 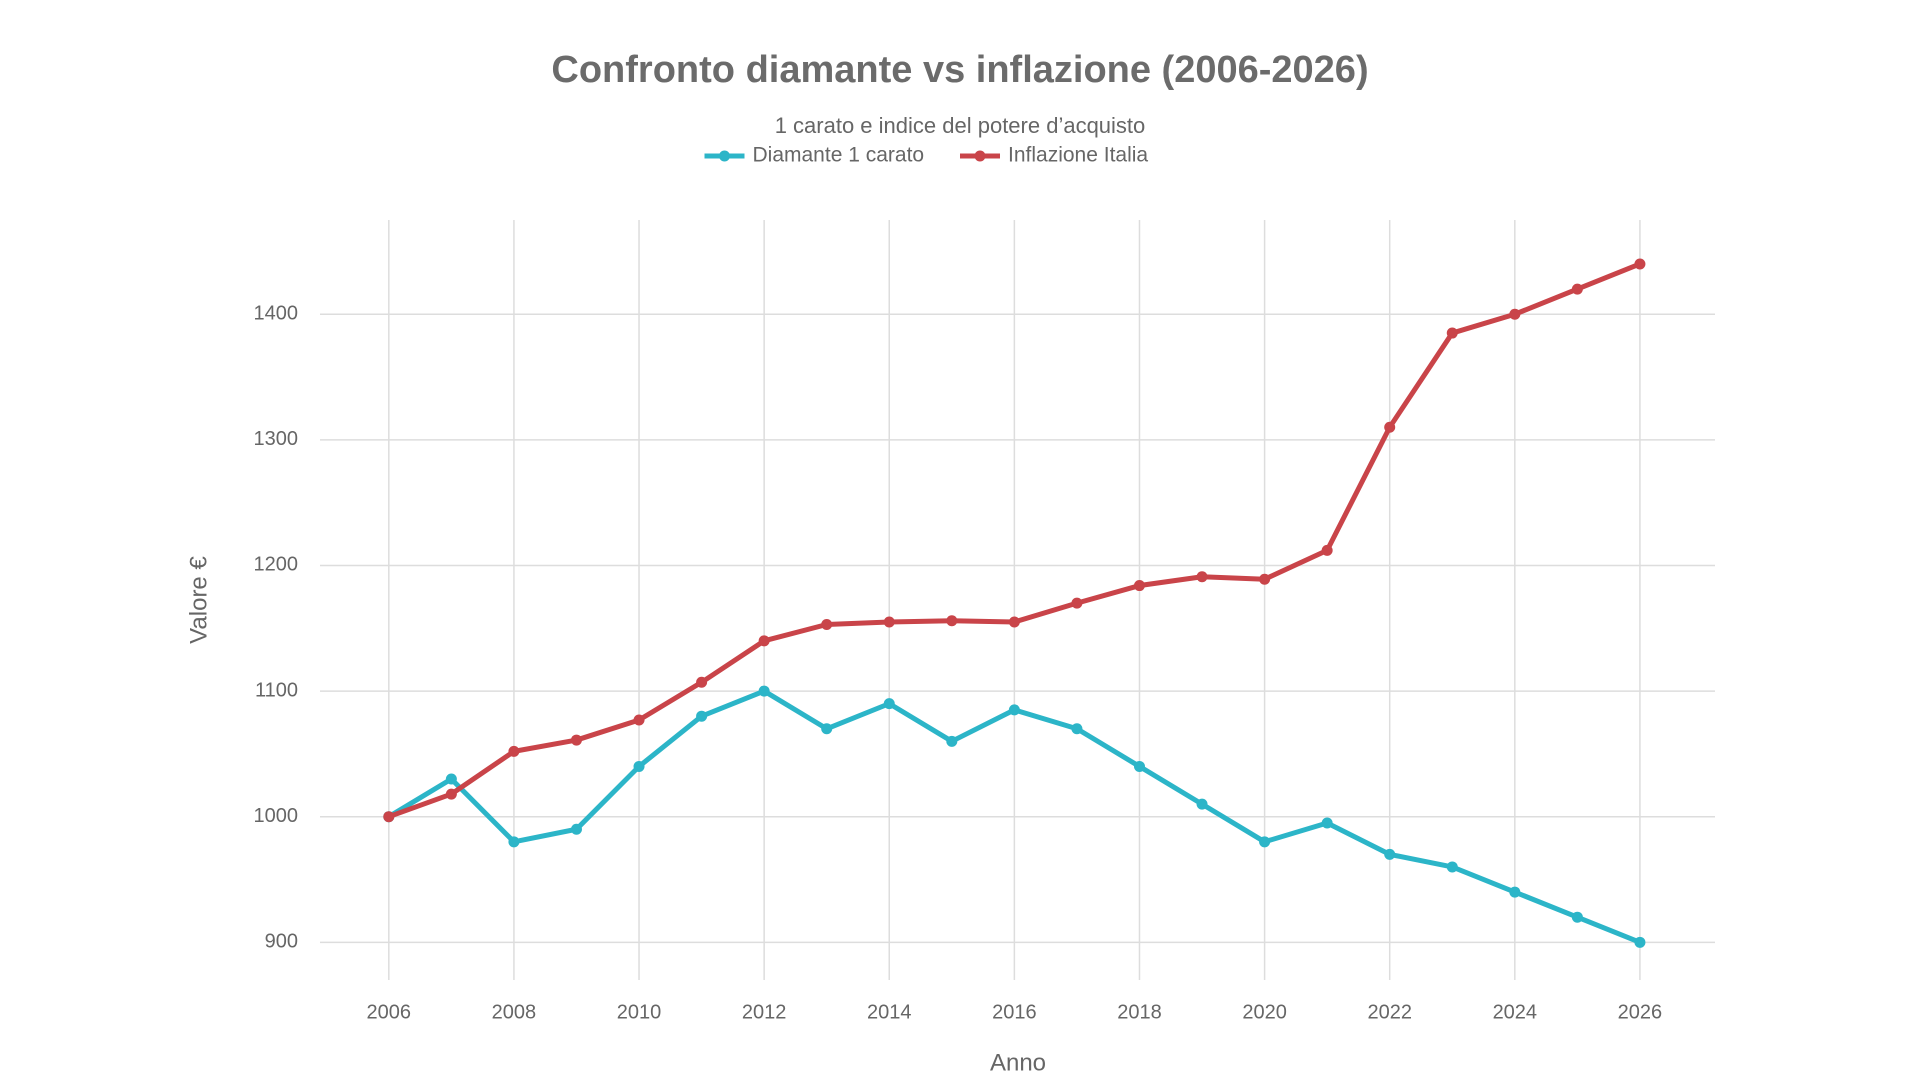 I want to click on x-tick-label: 2016, so click(x=1014, y=1012).